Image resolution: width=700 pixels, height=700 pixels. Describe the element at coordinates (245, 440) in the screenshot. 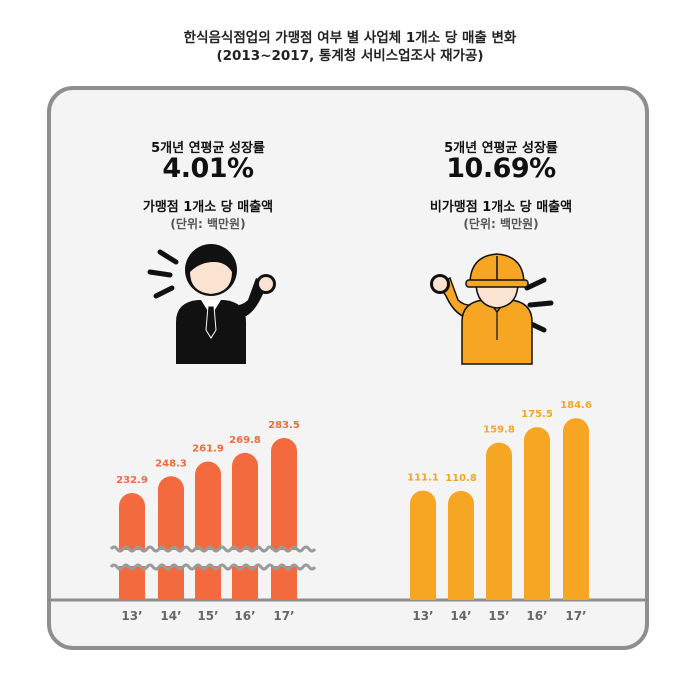

I see `left-value-label-3: 269.8` at that location.